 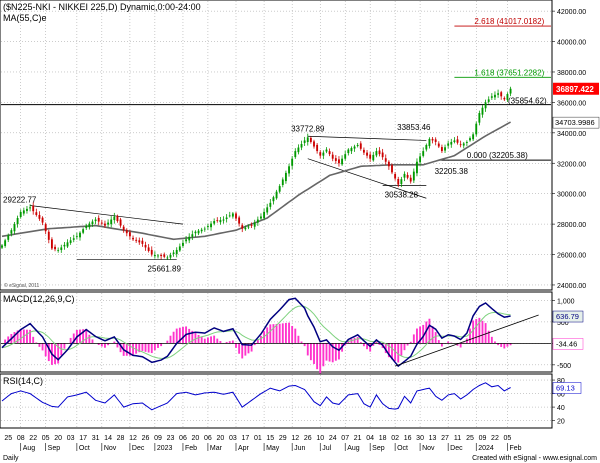 I want to click on x-day-tick-label: 23, so click(x=171, y=438).